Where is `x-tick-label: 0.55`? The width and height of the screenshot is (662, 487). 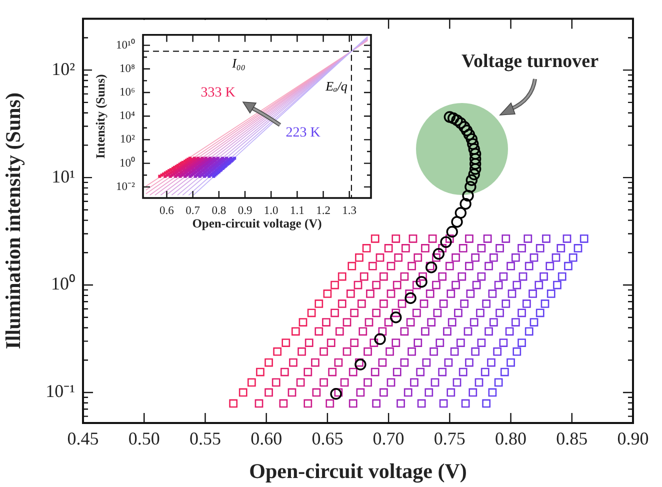
x-tick-label: 0.55 is located at coordinates (205, 438).